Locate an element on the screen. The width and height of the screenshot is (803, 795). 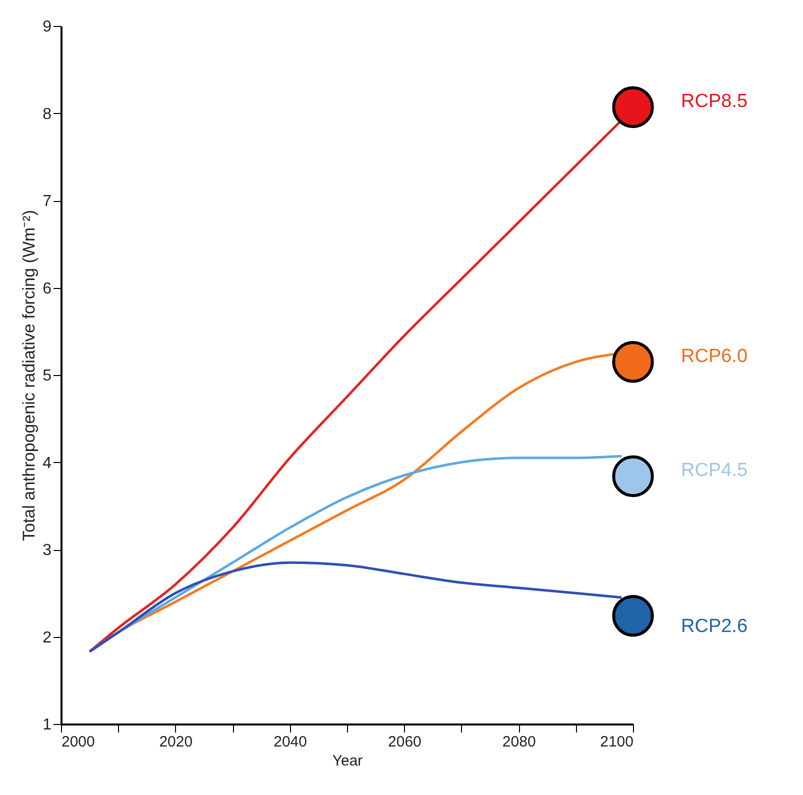
y-tick-label: 1 is located at coordinates (47, 725).